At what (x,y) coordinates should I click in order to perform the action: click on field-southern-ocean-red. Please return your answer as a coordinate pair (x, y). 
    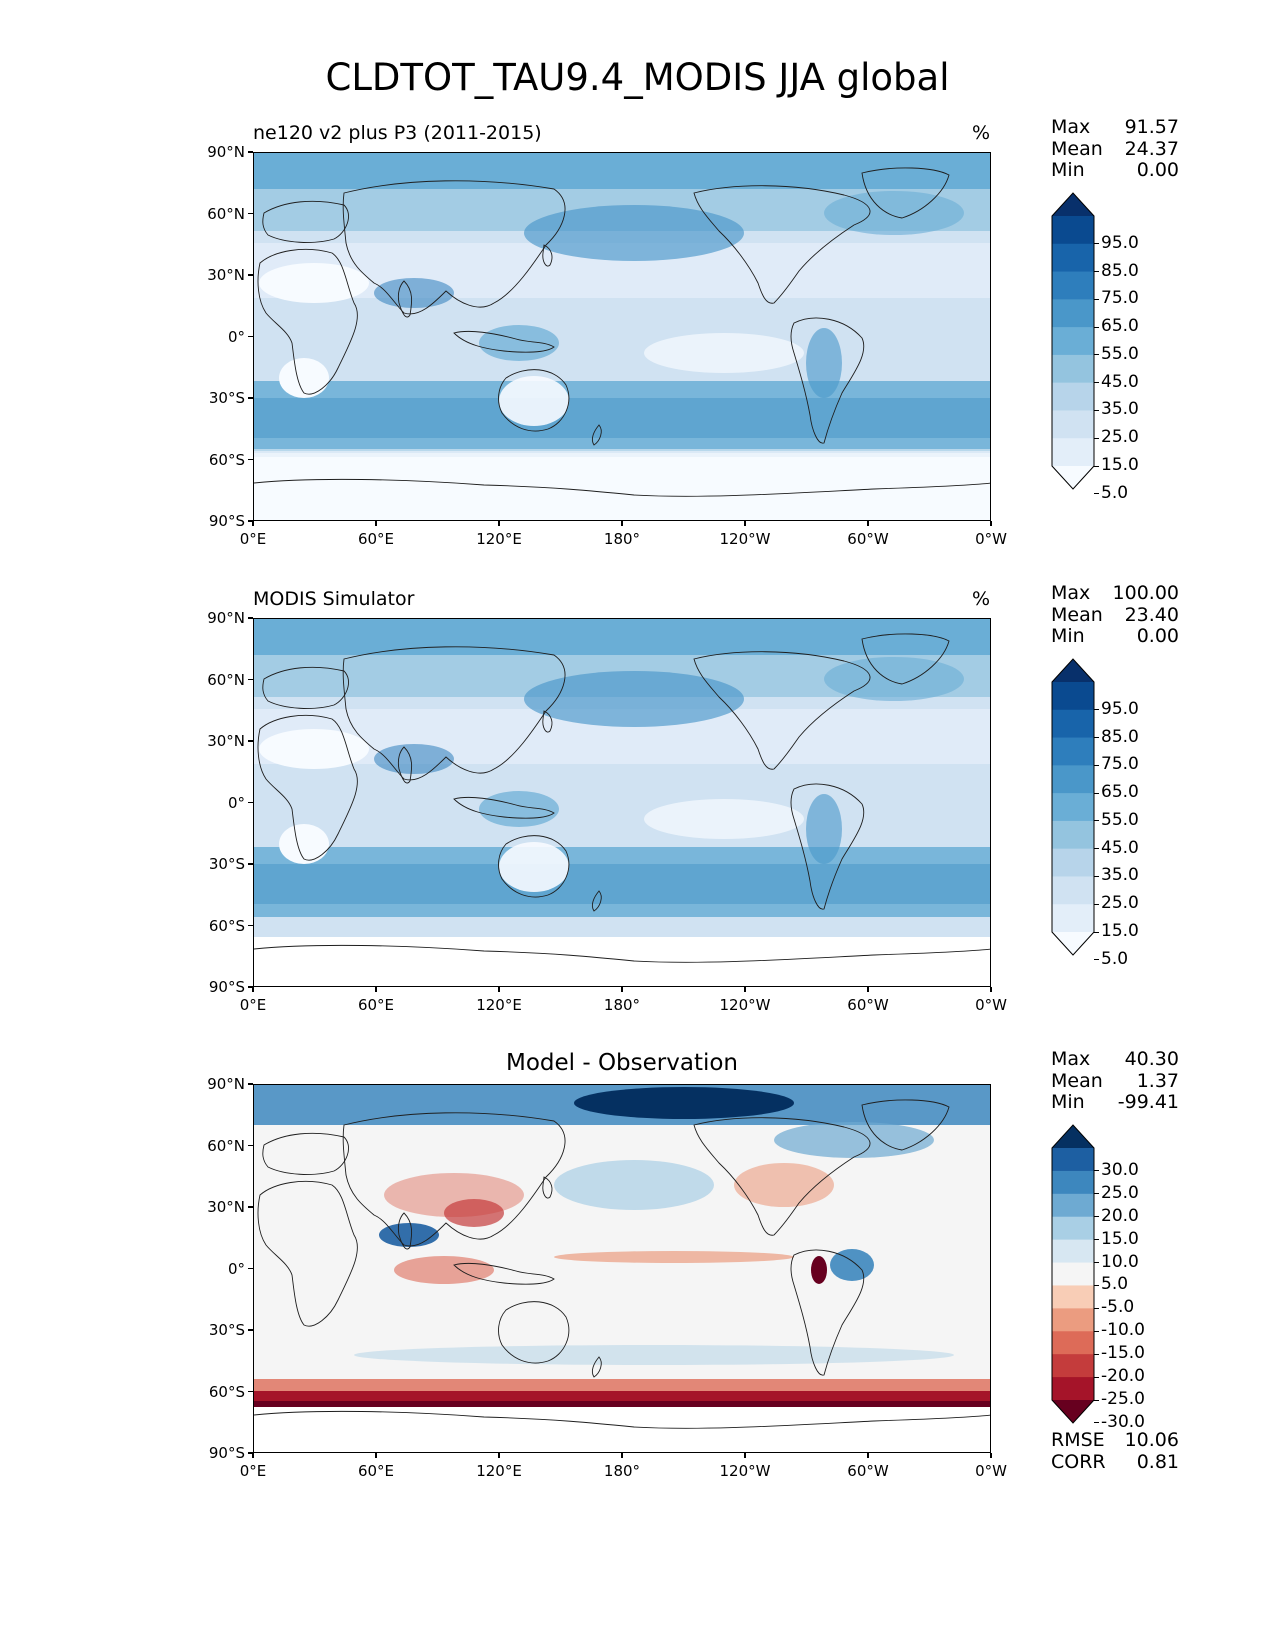
    Looking at the image, I should click on (622, 1385).